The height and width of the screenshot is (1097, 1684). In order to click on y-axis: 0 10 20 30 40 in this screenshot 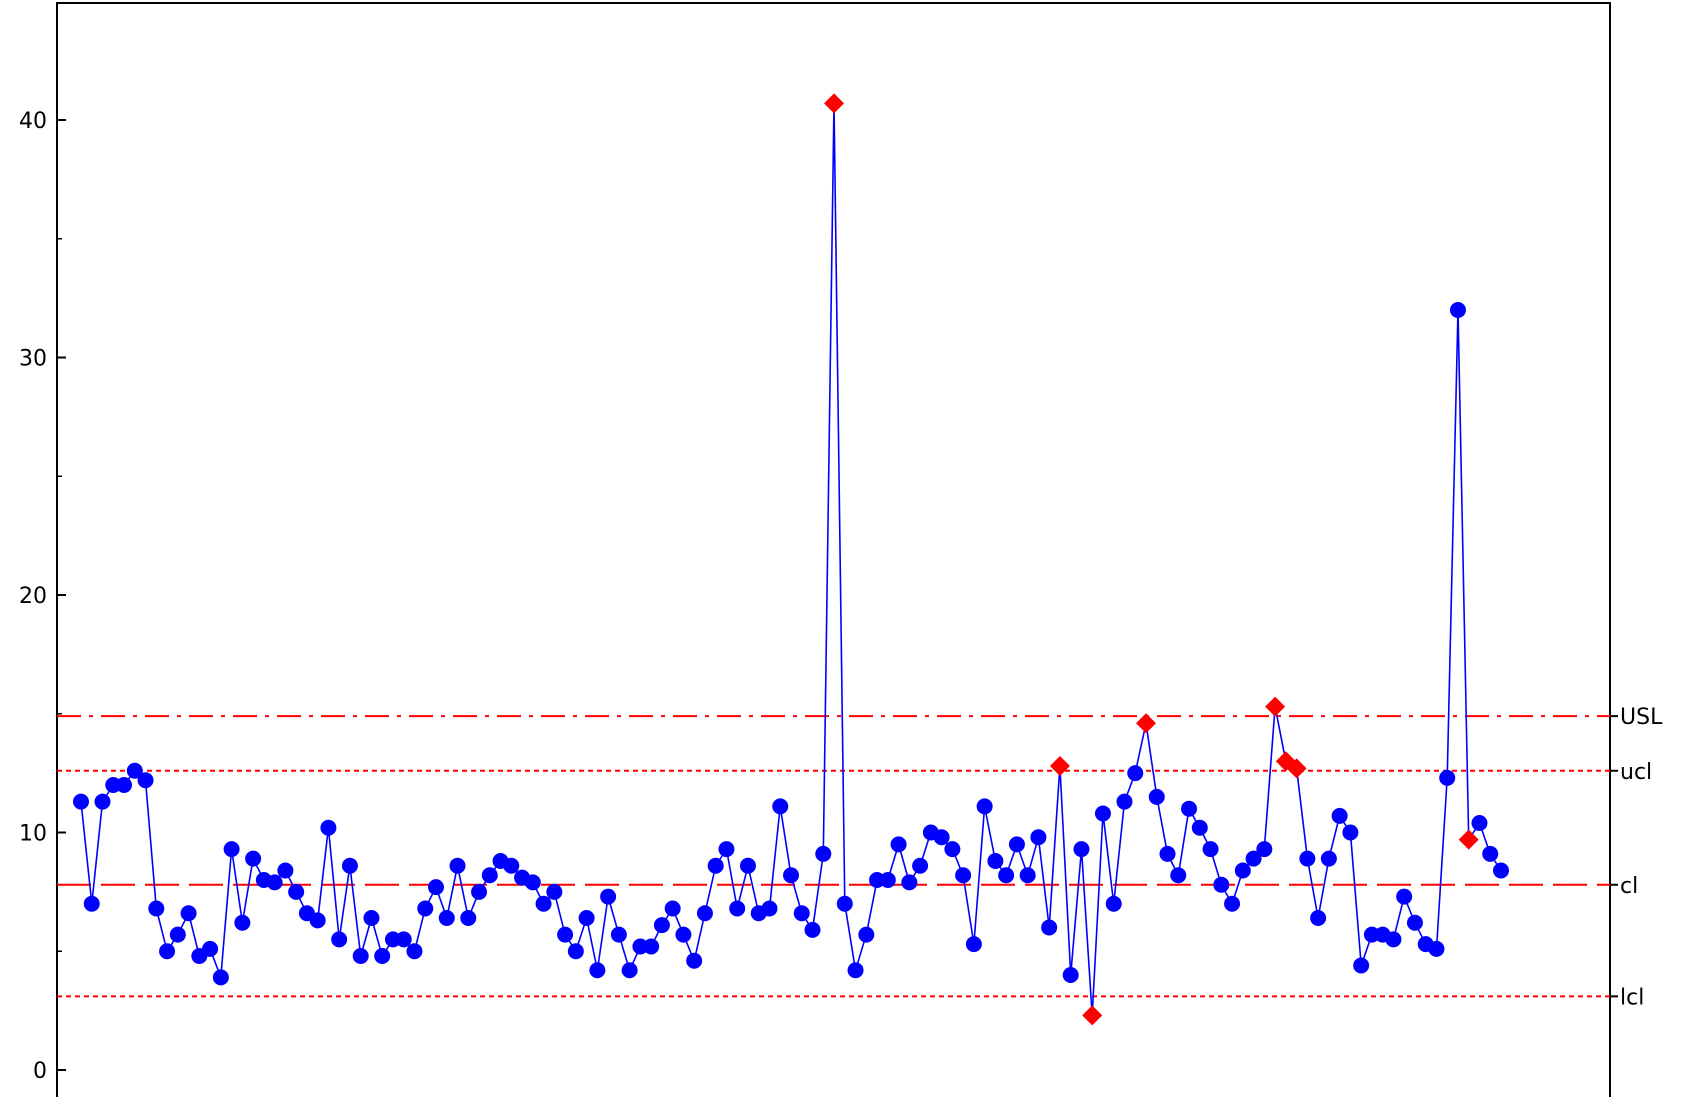, I will do `click(42, 596)`.